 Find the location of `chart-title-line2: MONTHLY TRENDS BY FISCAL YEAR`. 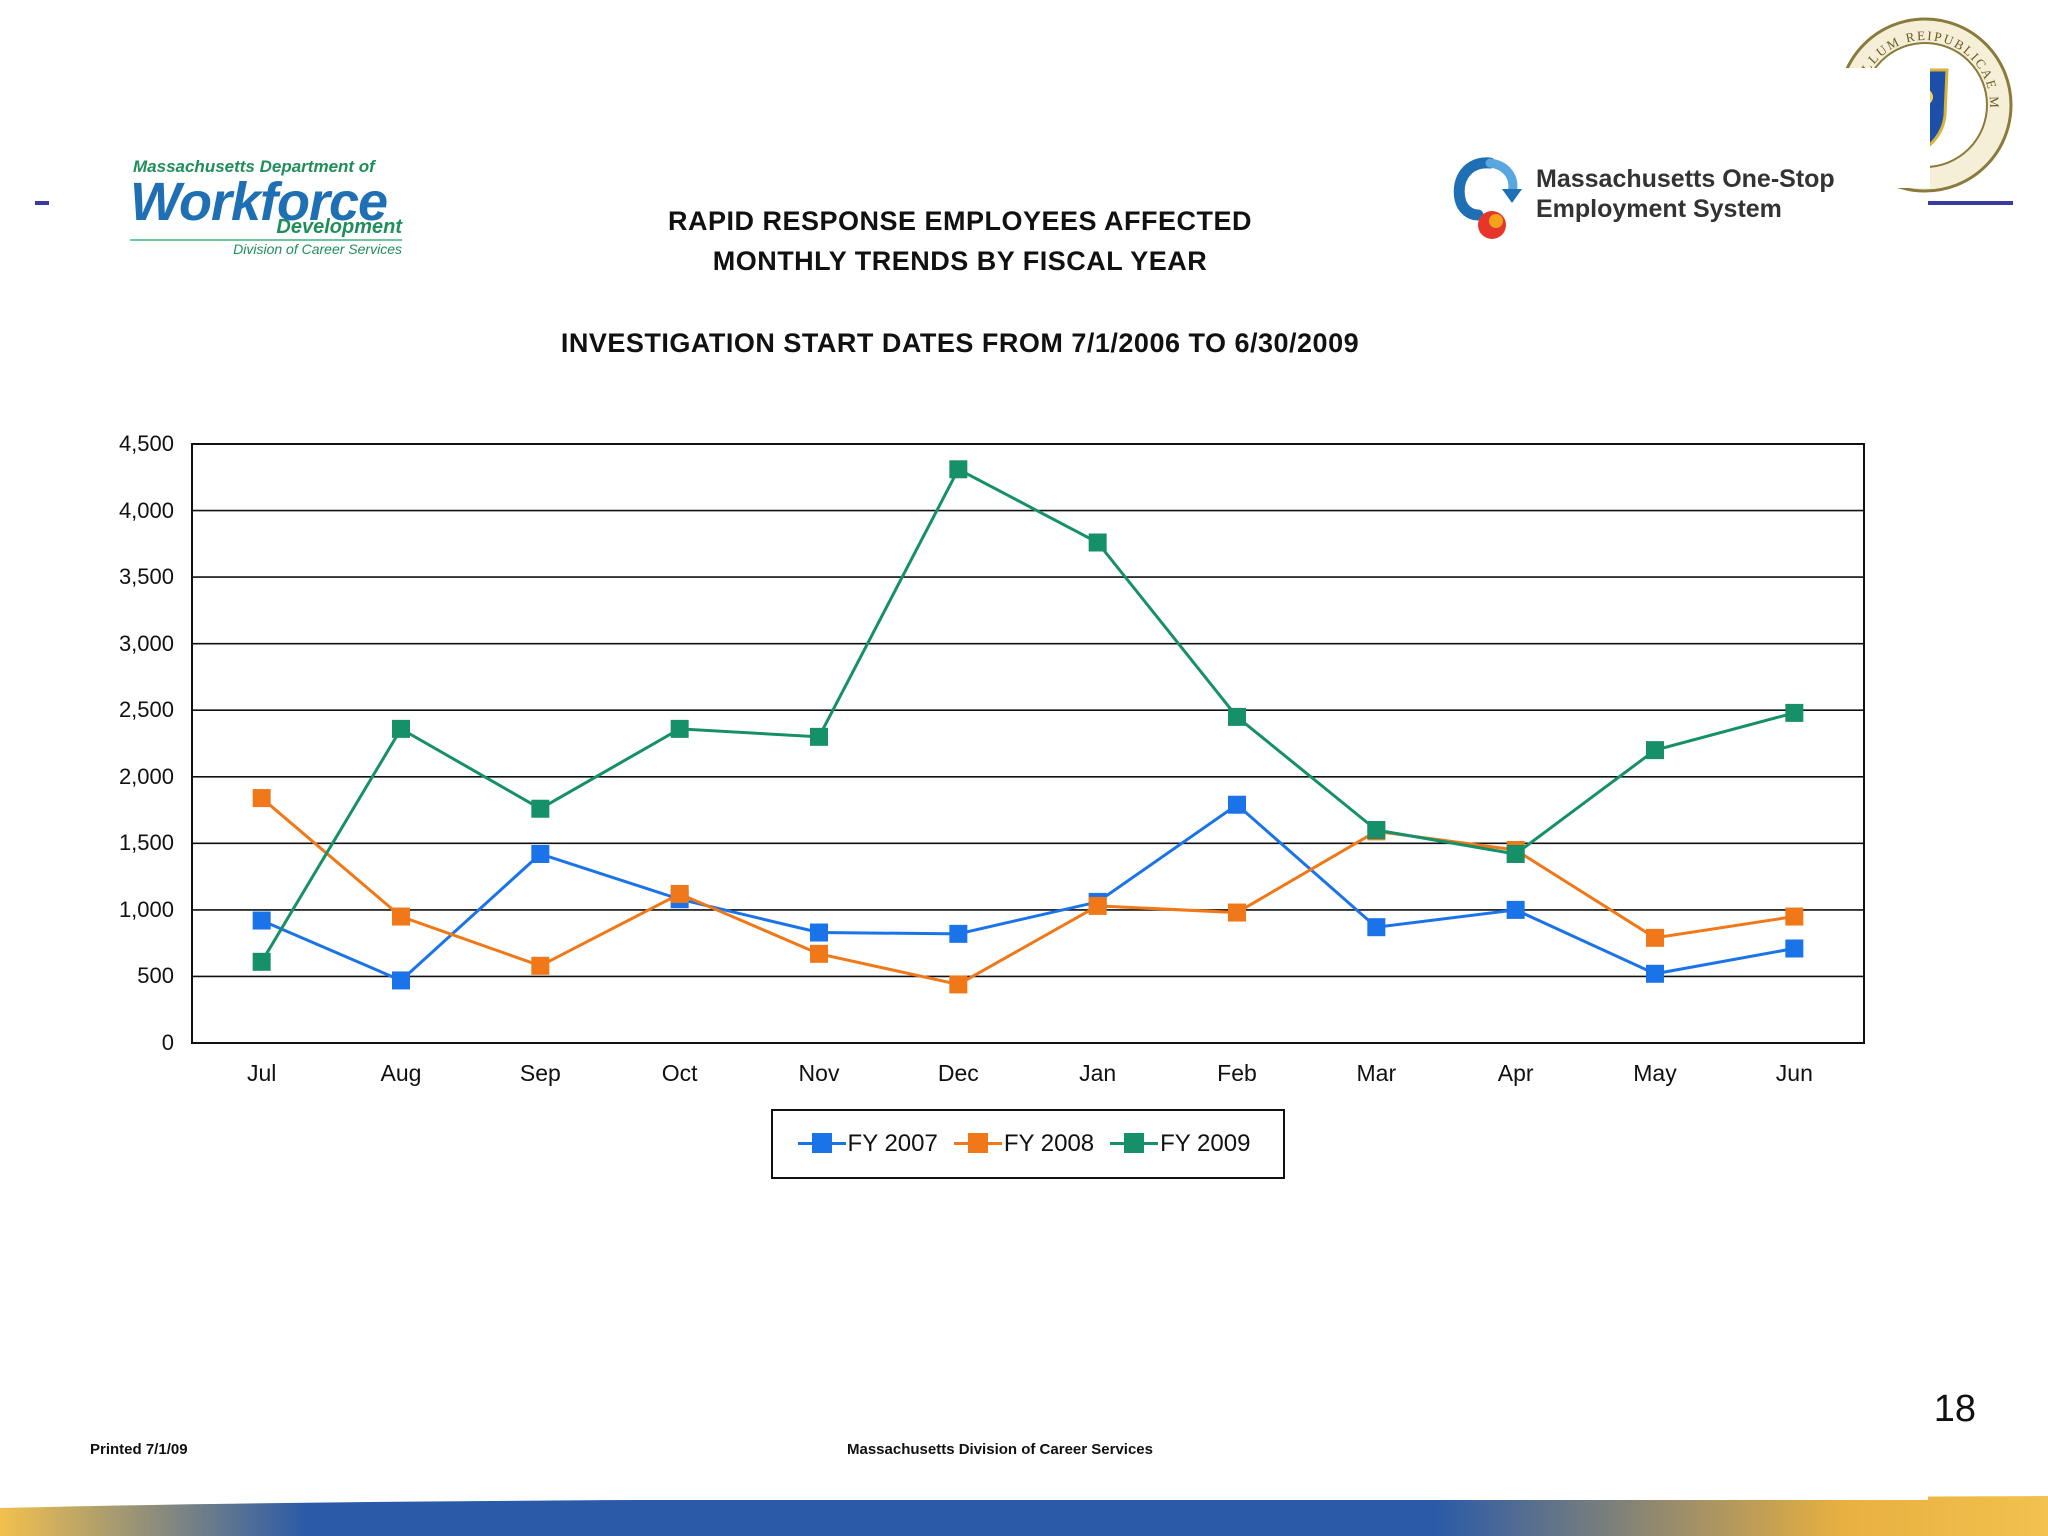

chart-title-line2: MONTHLY TRENDS BY FISCAL YEAR is located at coordinates (960, 261).